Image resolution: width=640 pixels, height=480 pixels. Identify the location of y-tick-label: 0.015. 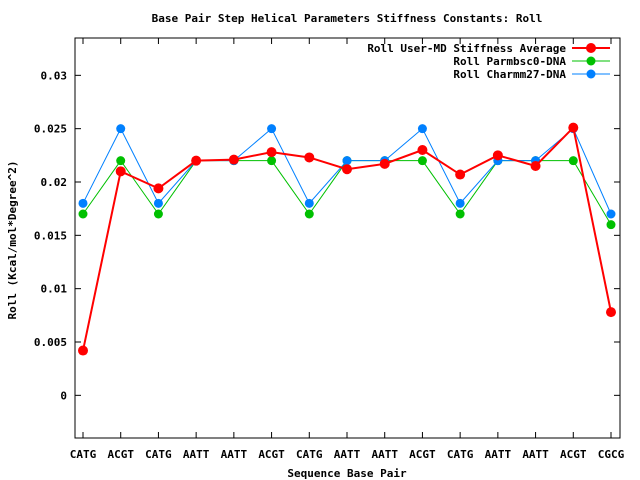
(50, 235).